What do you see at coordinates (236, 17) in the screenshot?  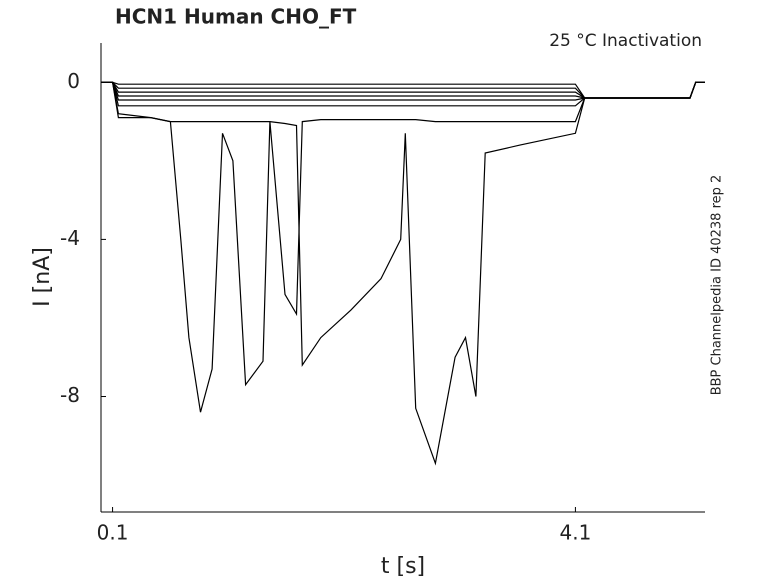 I see `chart-title: HCN1 Human CHO_FT` at bounding box center [236, 17].